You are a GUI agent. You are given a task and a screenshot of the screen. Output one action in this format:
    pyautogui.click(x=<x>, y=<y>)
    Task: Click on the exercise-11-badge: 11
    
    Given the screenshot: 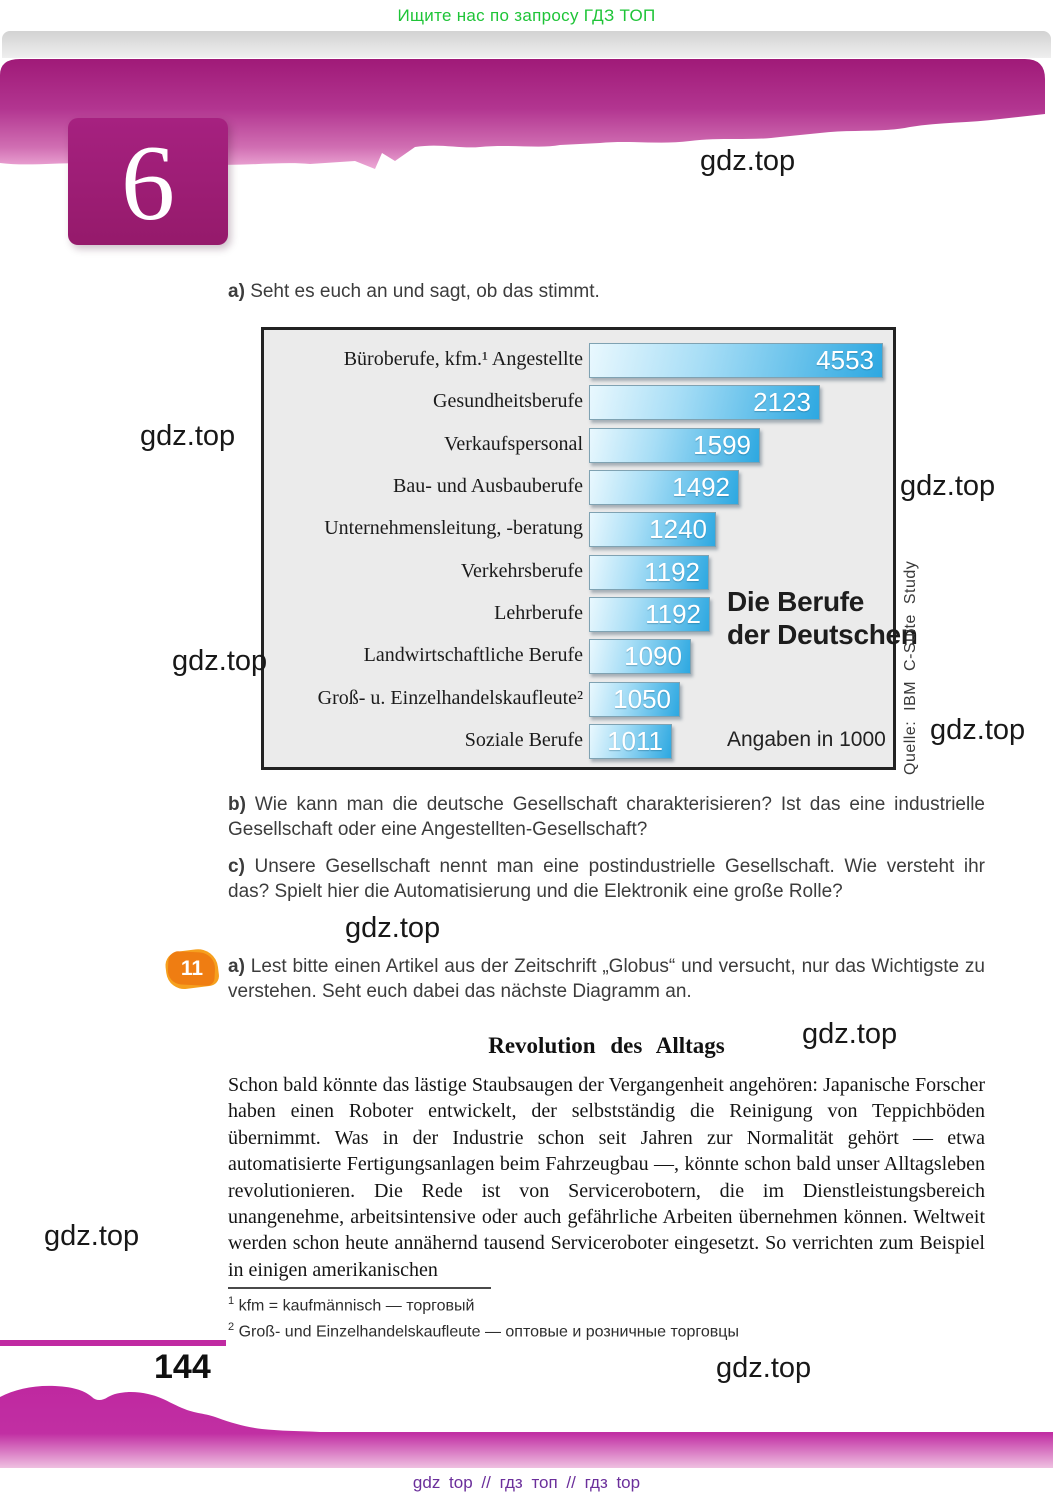 What is the action you would take?
    pyautogui.click(x=192, y=969)
    